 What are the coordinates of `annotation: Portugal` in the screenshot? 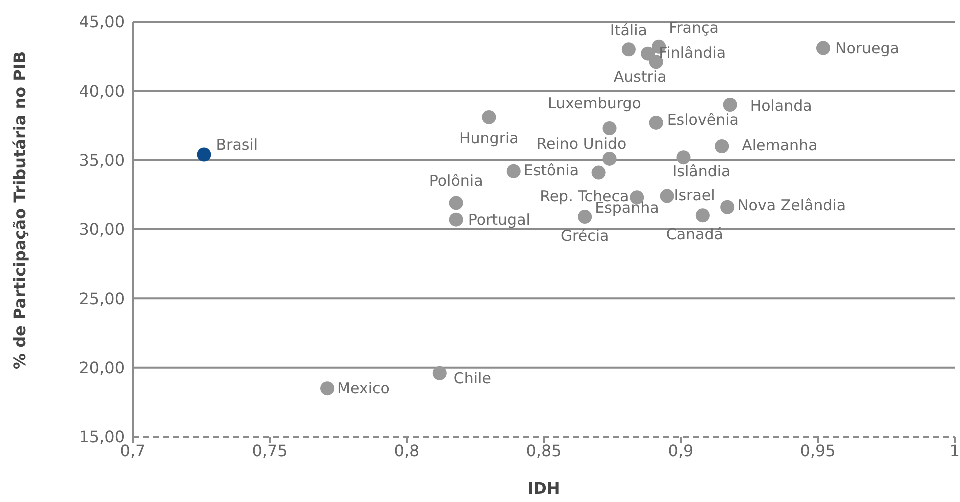 It's located at (499, 219).